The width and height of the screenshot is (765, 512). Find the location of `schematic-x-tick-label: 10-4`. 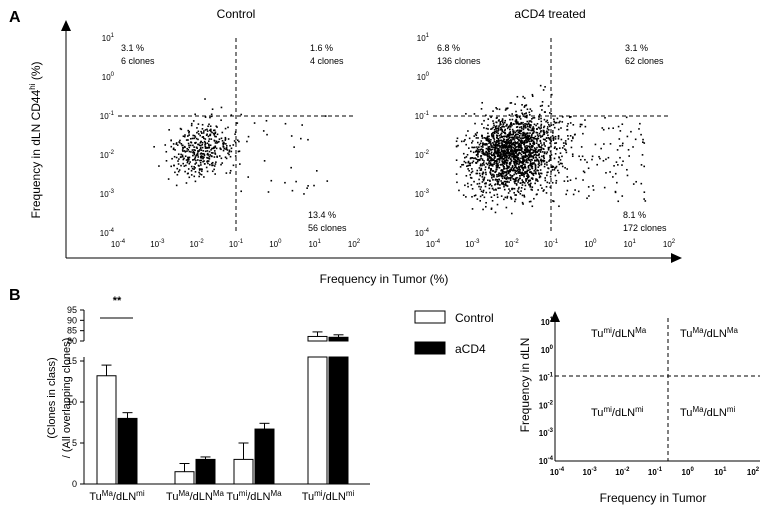

schematic-x-tick-label: 10-4 is located at coordinates (557, 472).